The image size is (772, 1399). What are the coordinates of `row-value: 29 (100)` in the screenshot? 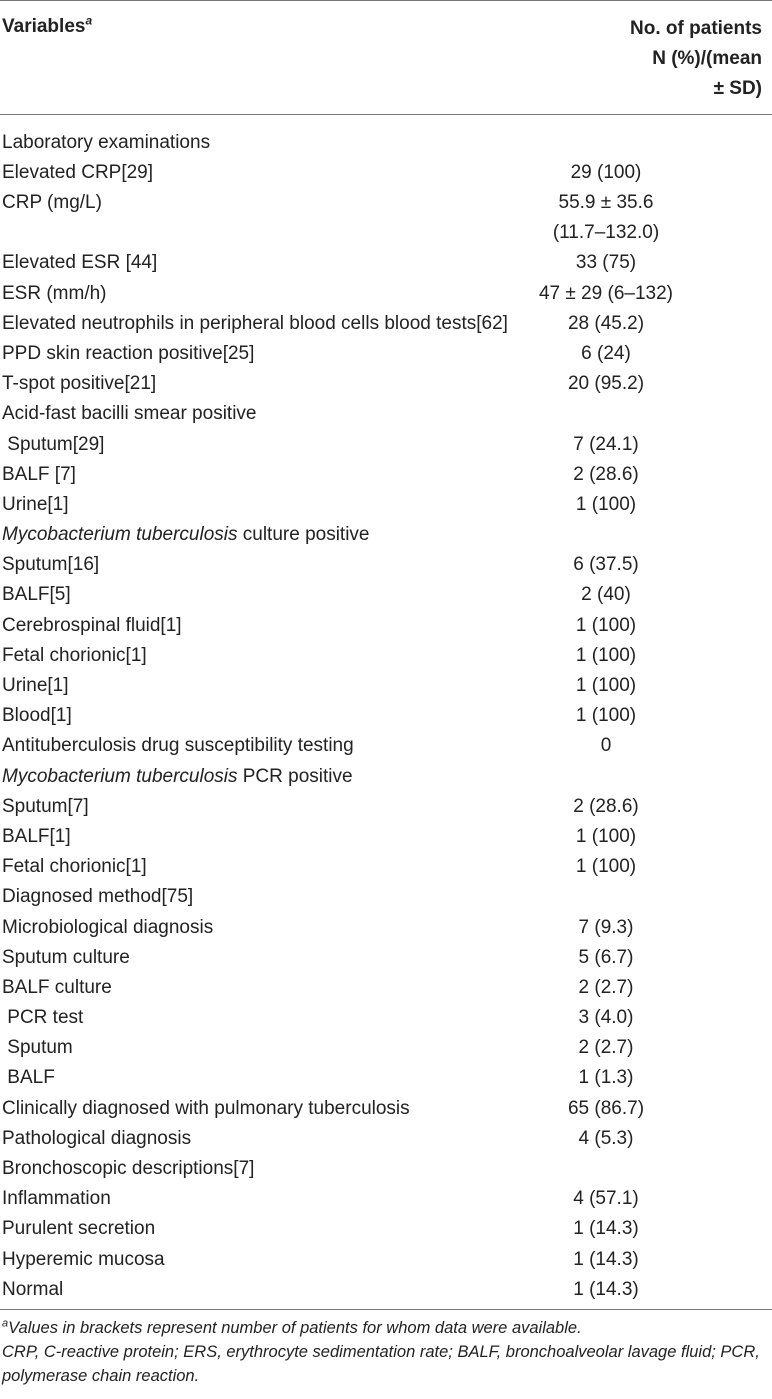 It's located at (606, 173).